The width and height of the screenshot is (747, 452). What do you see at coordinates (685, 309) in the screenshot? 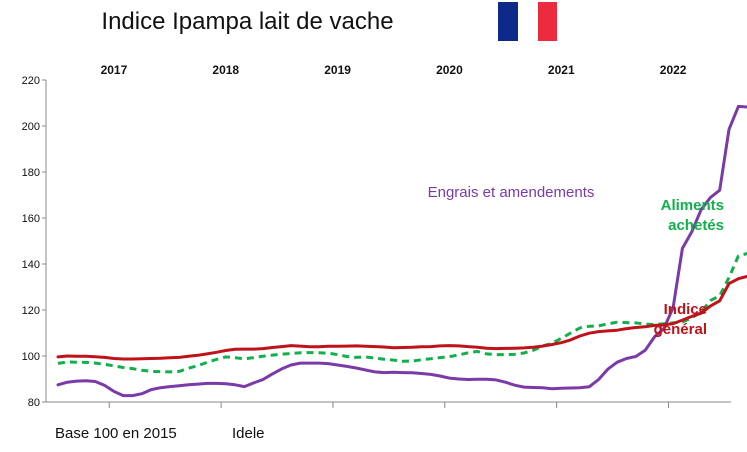
I see `series-label: Indice` at bounding box center [685, 309].